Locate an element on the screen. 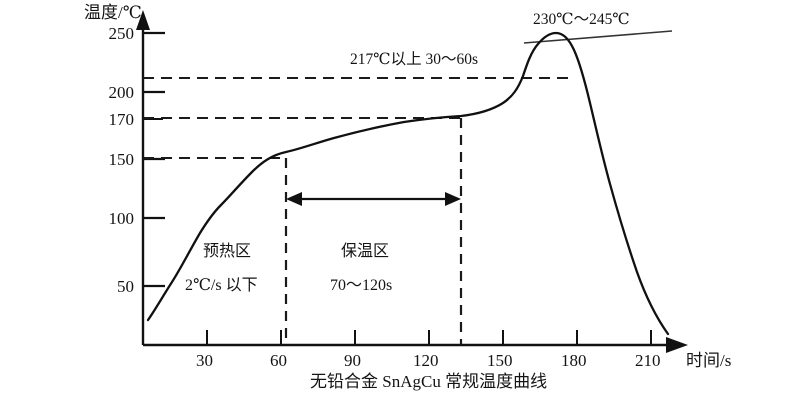  y-axis is located at coordinates (150, 177).